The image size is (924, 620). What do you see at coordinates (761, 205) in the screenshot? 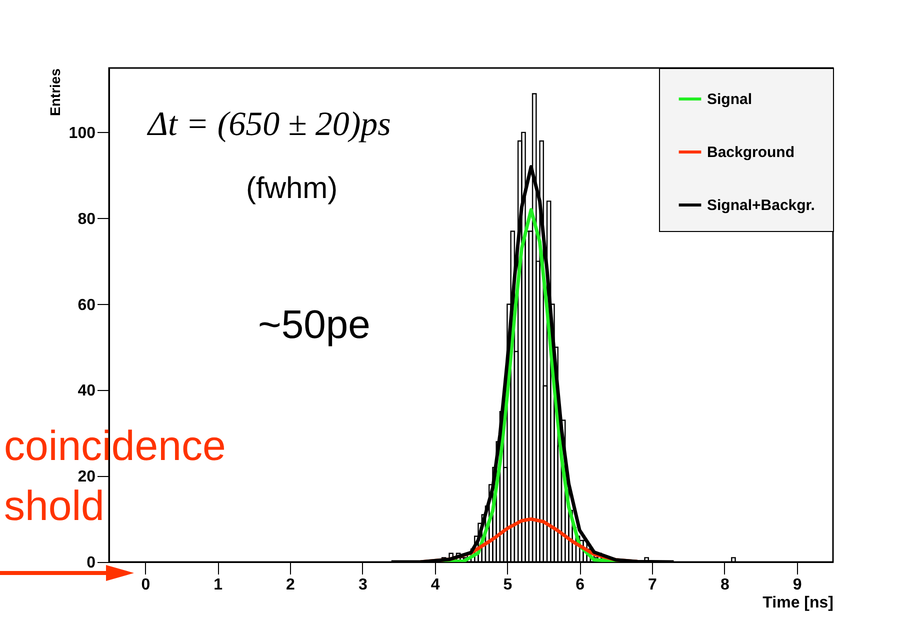
I see `legend-label: Signal+Backgr.` at bounding box center [761, 205].